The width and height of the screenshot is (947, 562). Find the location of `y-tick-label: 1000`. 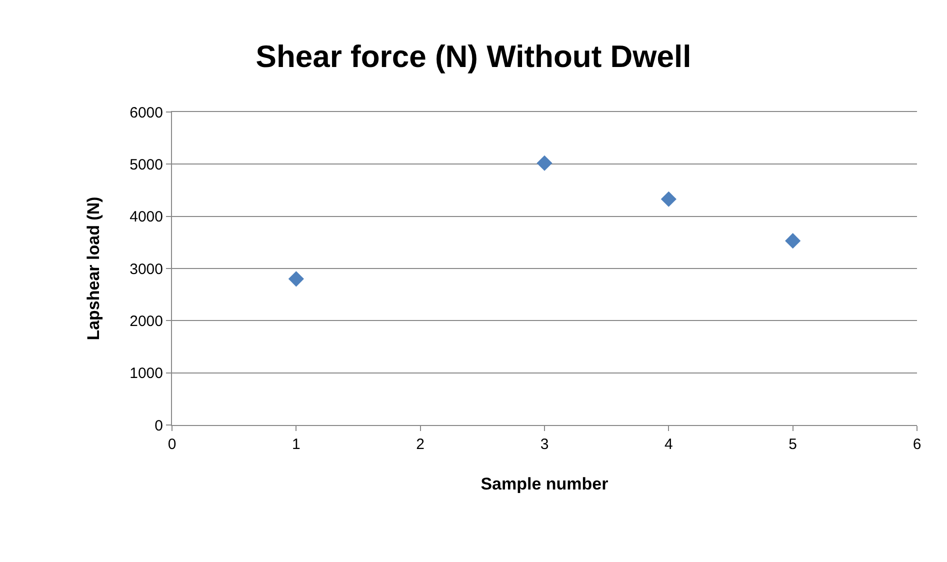

y-tick-label: 1000 is located at coordinates (146, 373).